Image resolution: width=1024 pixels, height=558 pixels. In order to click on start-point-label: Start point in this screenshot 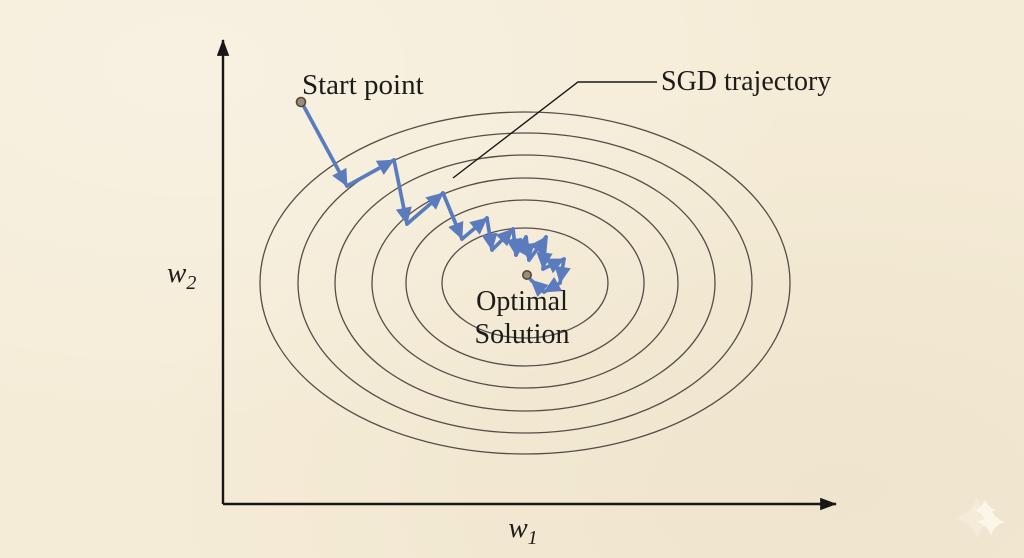, I will do `click(363, 85)`.